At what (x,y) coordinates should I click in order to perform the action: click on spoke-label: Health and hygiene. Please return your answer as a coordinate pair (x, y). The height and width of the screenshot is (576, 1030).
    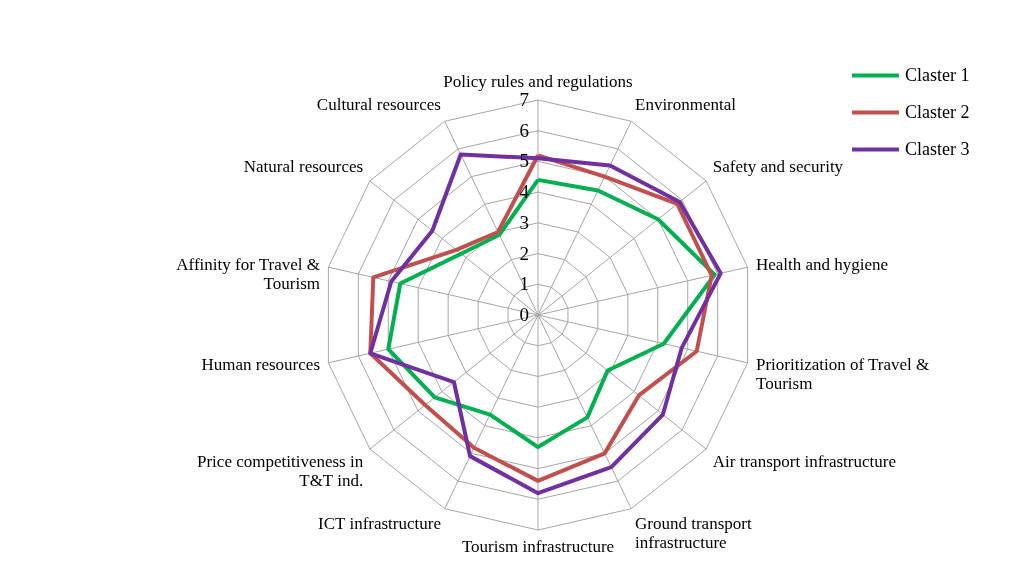
    Looking at the image, I should click on (822, 265).